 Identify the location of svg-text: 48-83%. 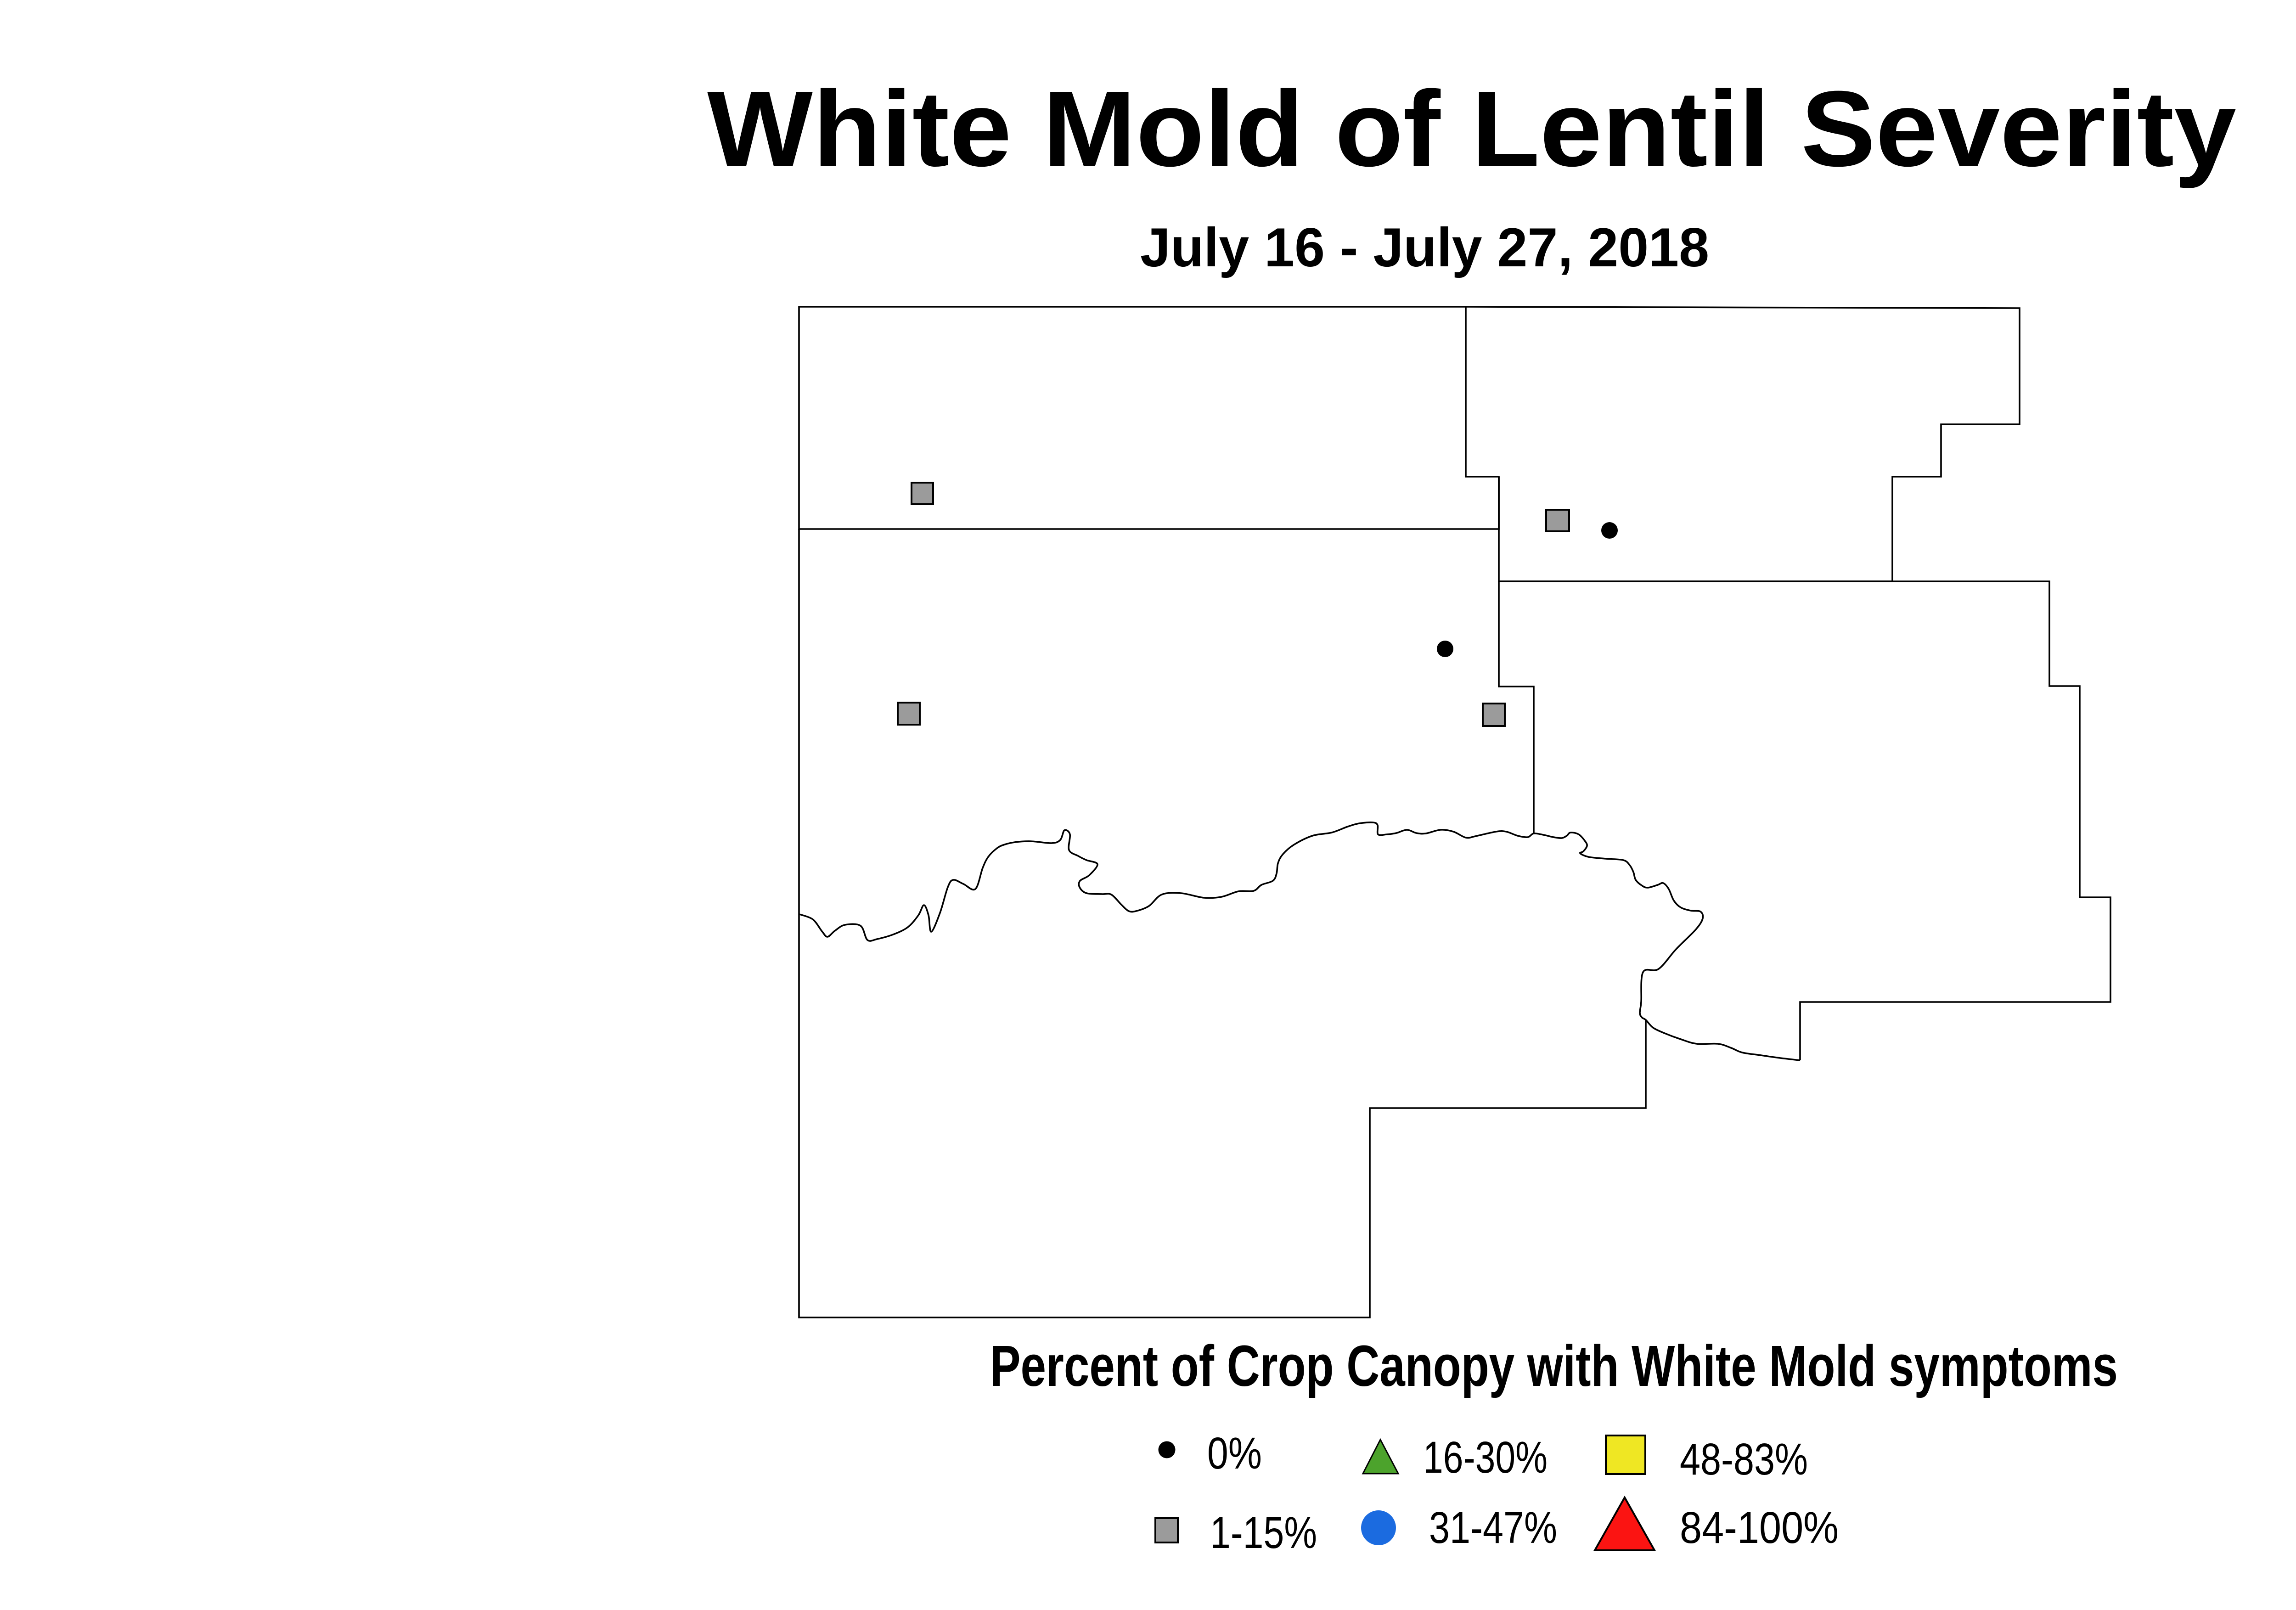
(1744, 1459).